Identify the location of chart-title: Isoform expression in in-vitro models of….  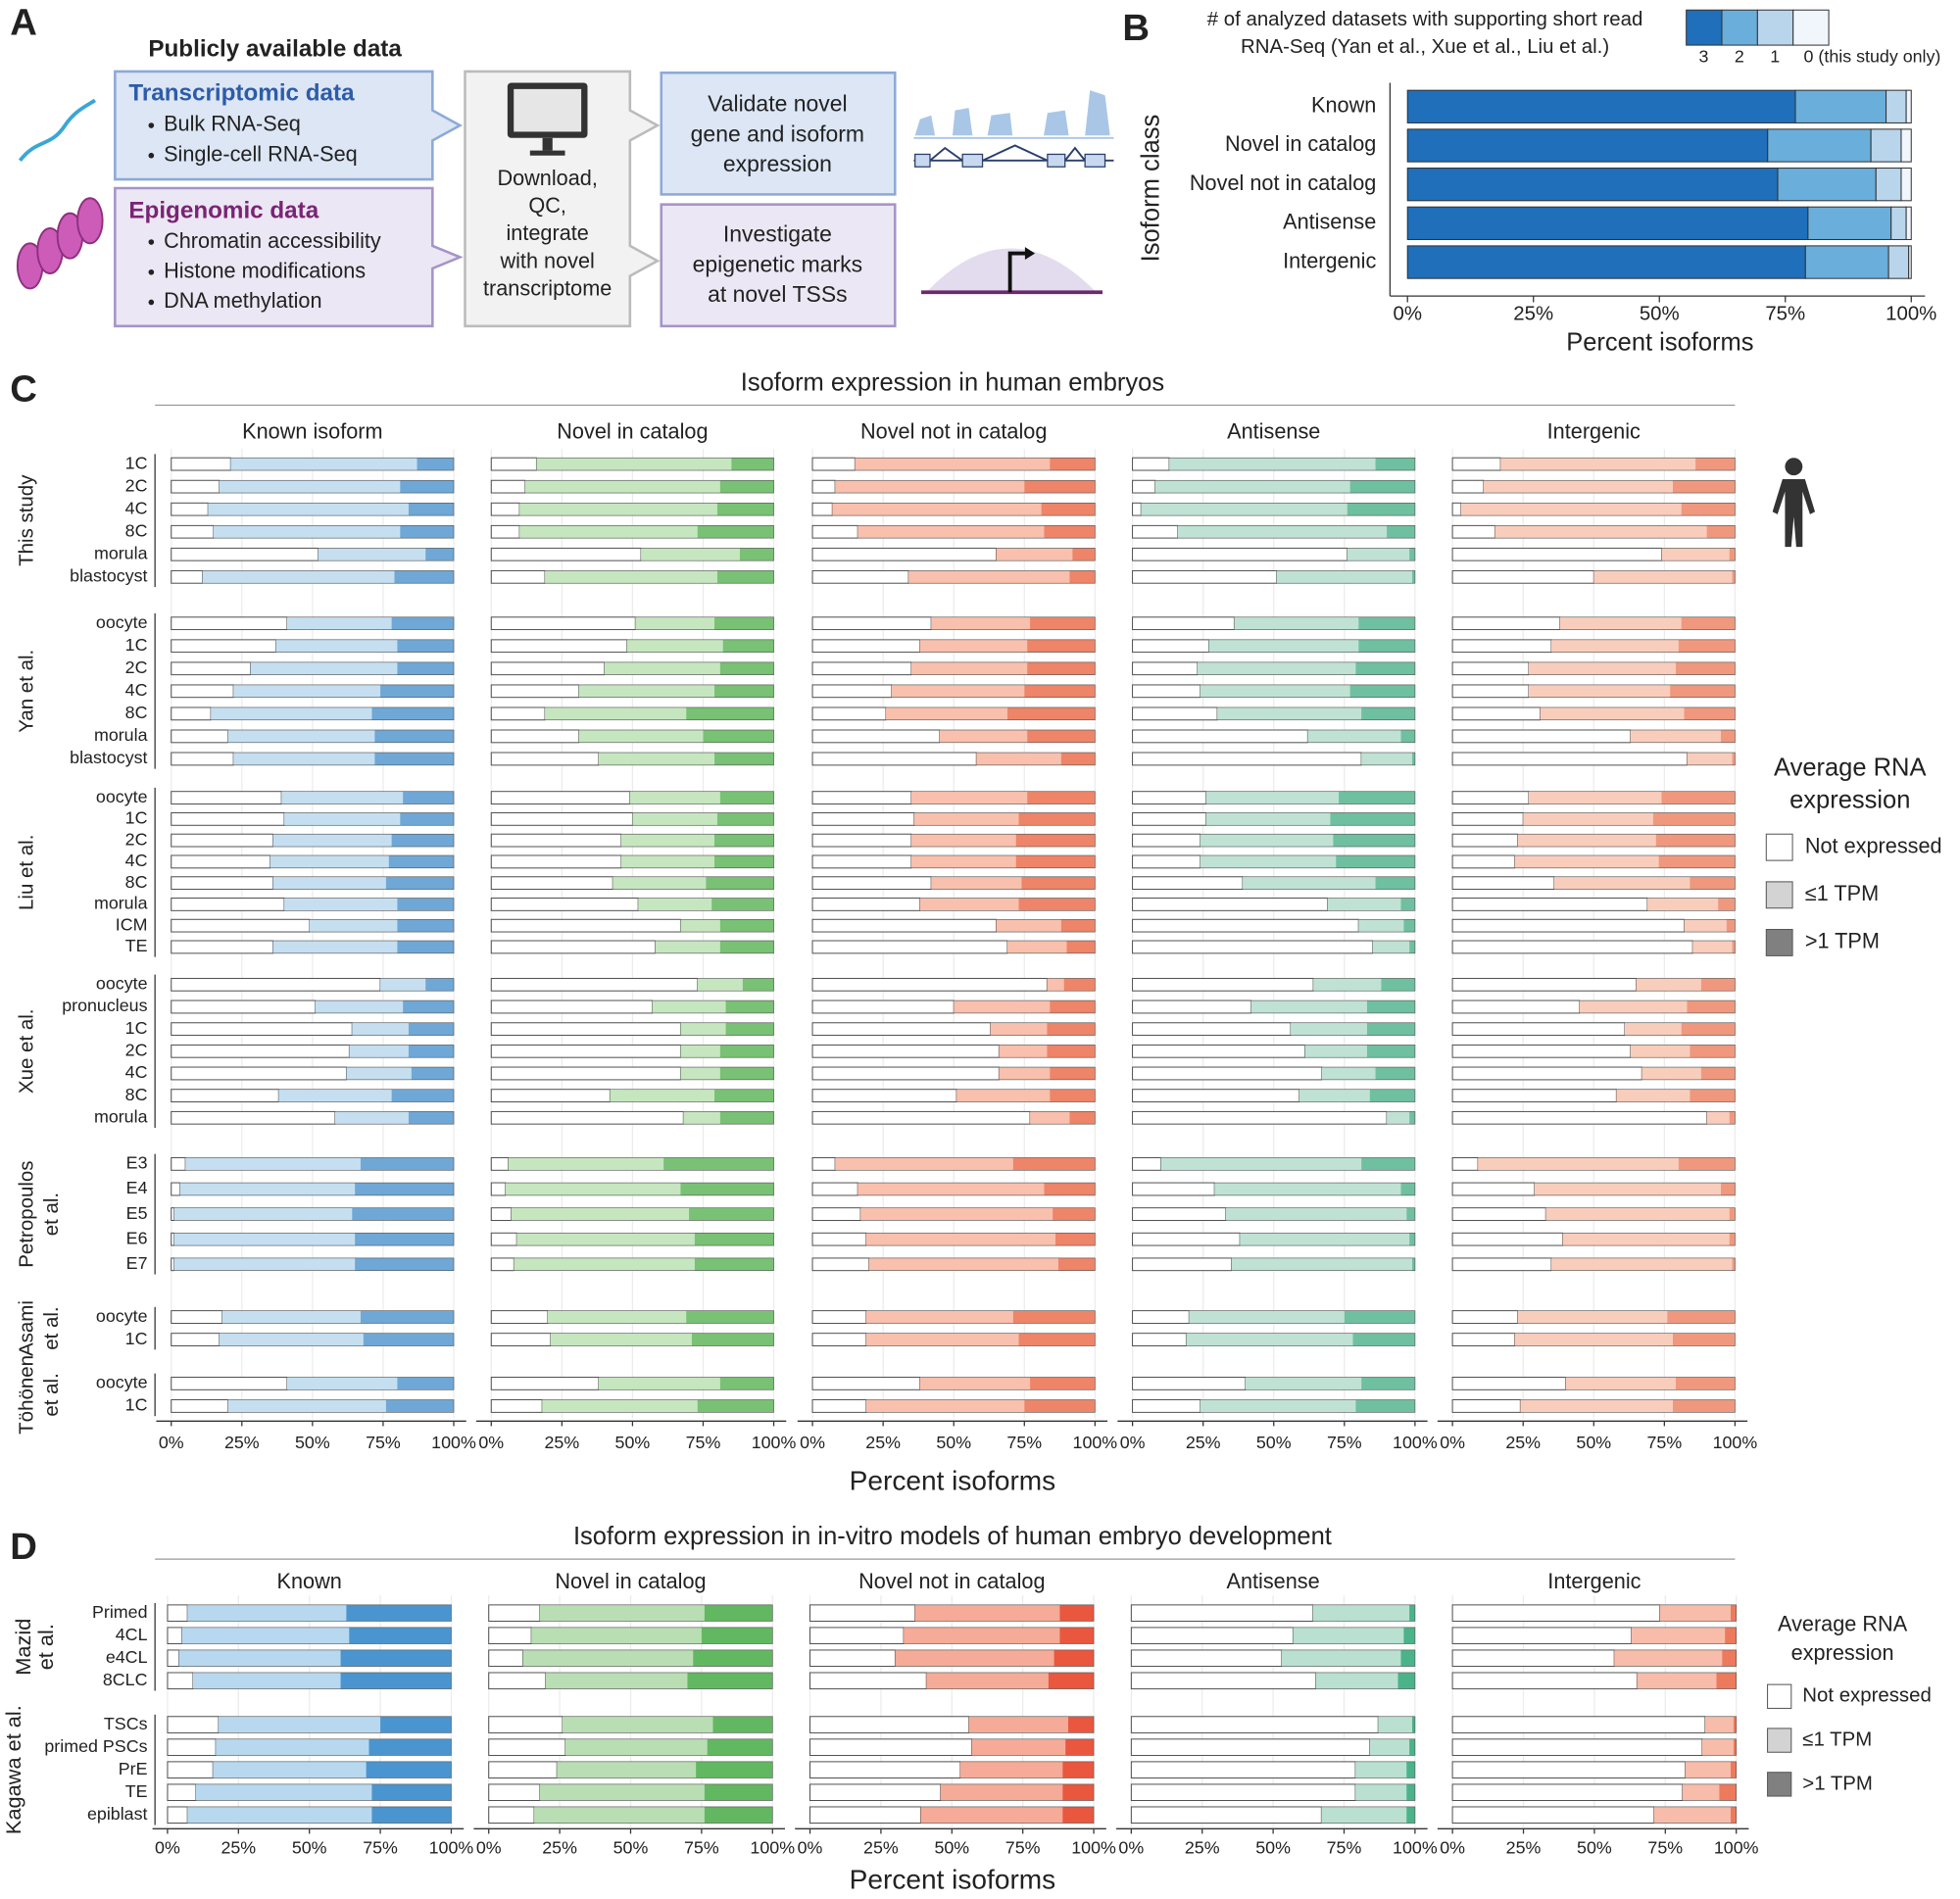
(952, 1536).